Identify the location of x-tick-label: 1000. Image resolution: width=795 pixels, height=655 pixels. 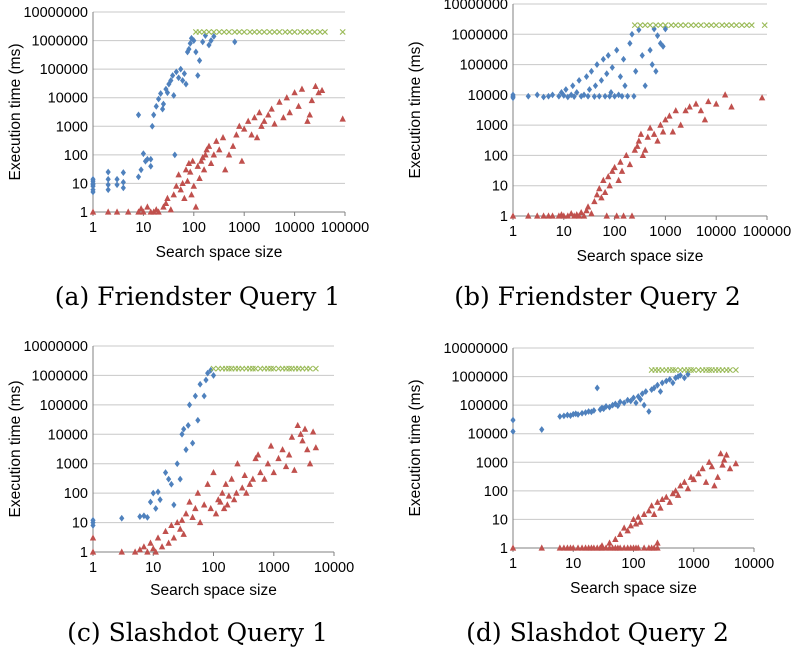
(694, 564).